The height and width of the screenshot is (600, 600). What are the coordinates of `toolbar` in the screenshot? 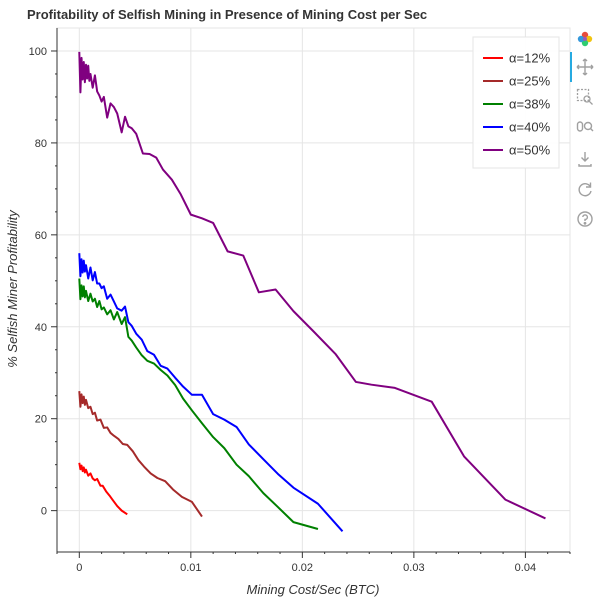 It's located at (585, 139).